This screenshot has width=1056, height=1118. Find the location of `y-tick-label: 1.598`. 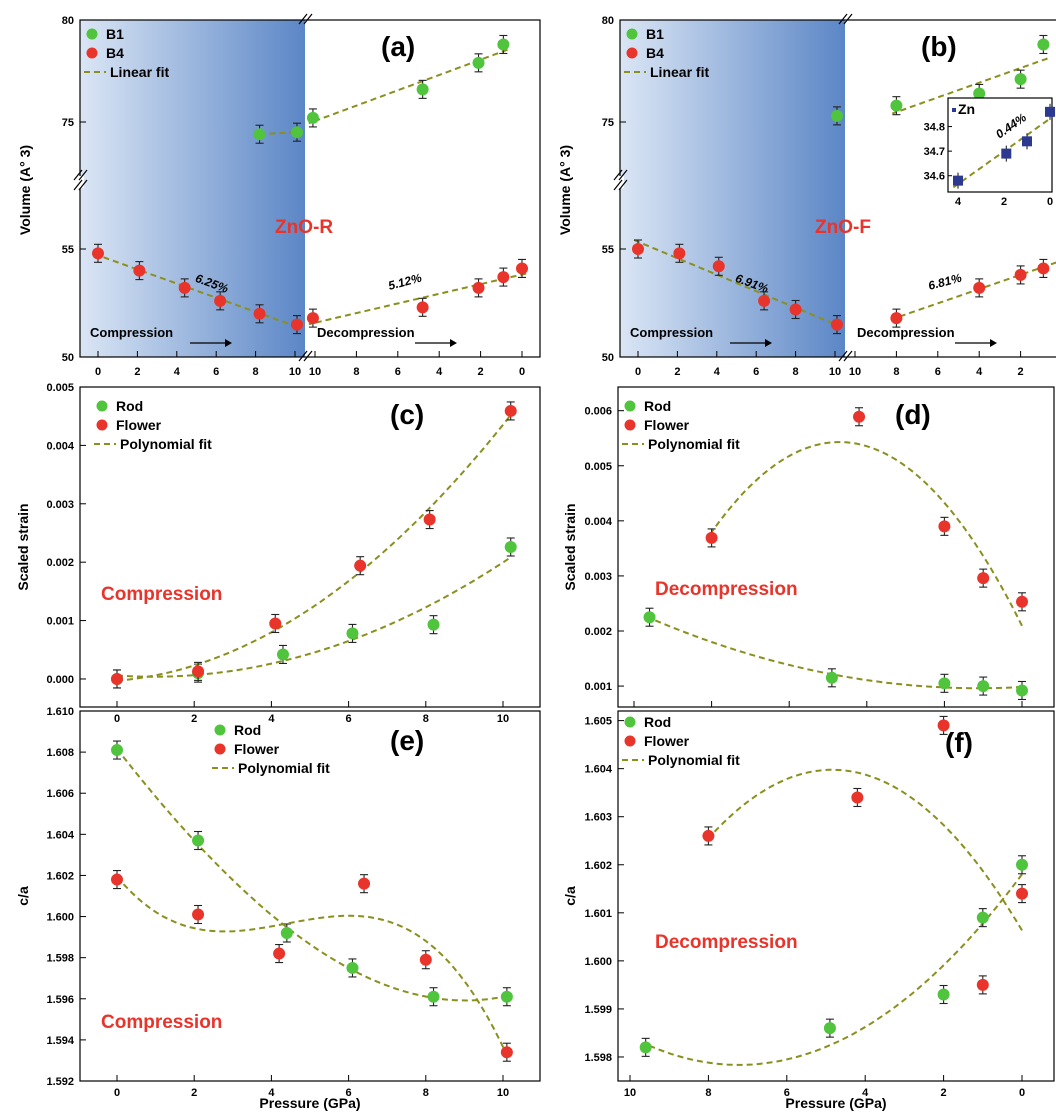

y-tick-label: 1.598 is located at coordinates (598, 1058).